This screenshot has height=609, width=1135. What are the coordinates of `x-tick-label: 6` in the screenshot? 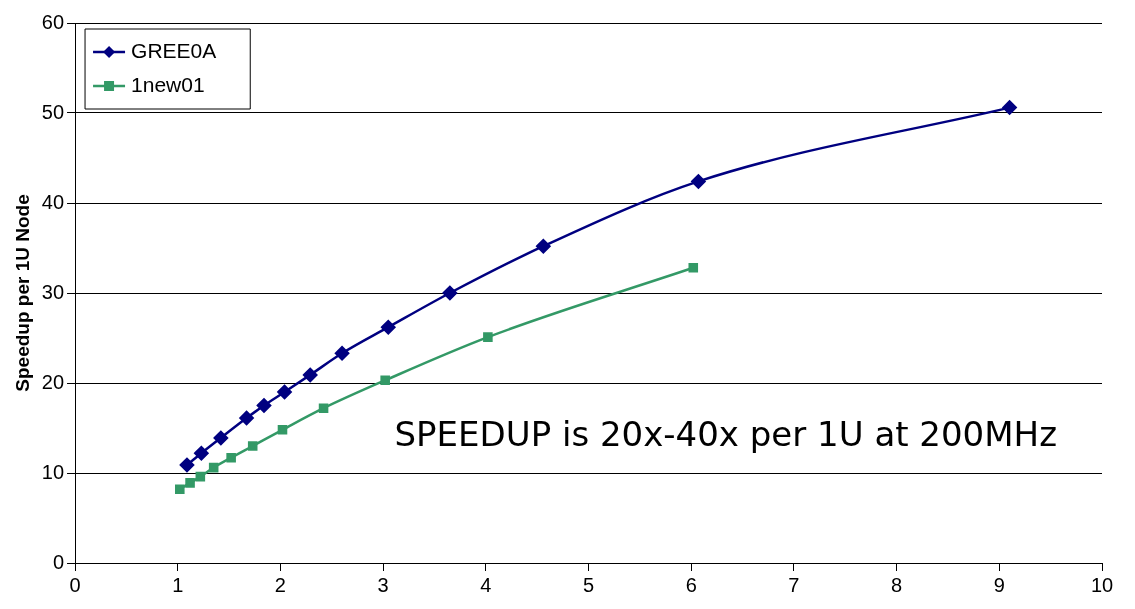 It's located at (691, 584).